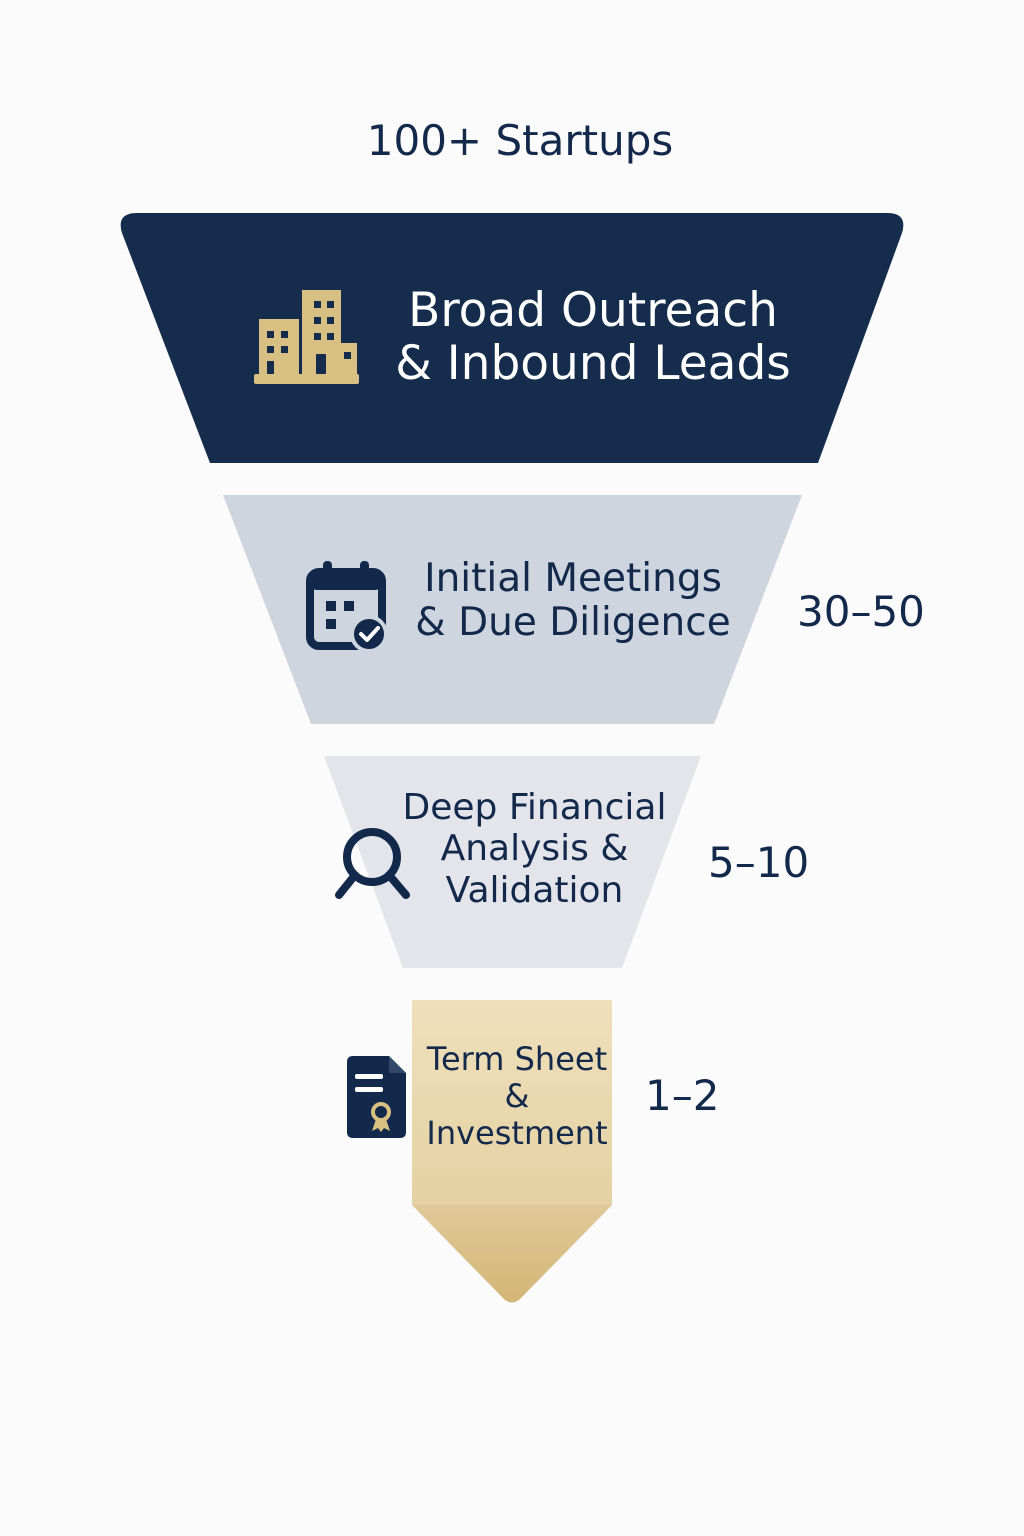  I want to click on stage-label-initial-meetings: Initial Meetings & Due Diligence, so click(573, 600).